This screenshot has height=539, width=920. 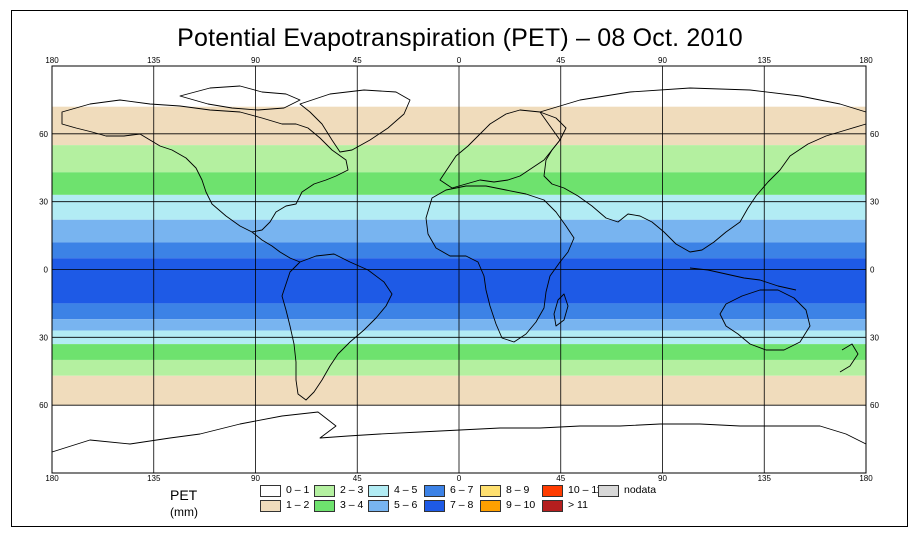 What do you see at coordinates (585, 490) in the screenshot?
I see `legend-label-10: 10 – 11` at bounding box center [585, 490].